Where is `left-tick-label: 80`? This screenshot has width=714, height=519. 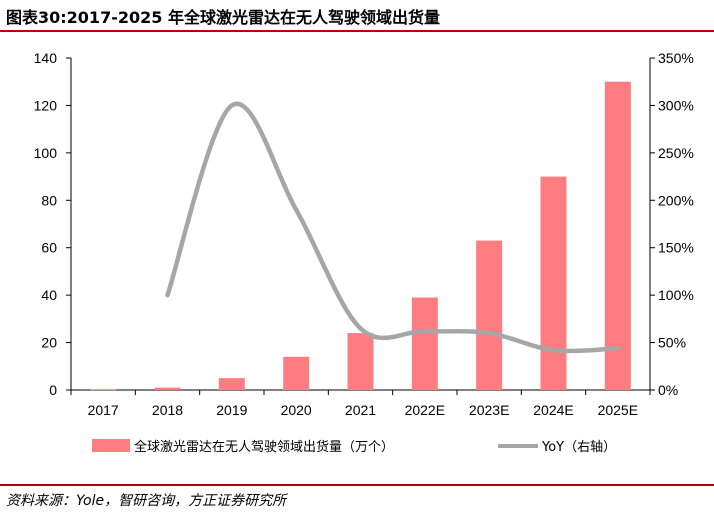 left-tick-label: 80 is located at coordinates (49, 200).